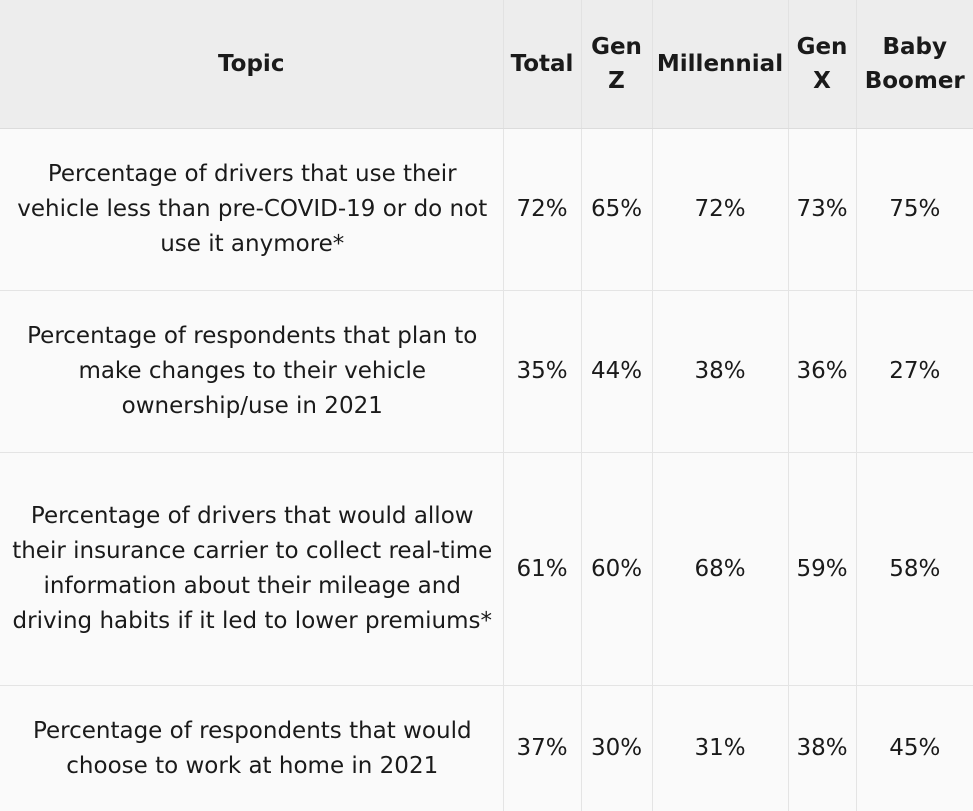 Image resolution: width=973 pixels, height=811 pixels. Describe the element at coordinates (914, 371) in the screenshot. I see `cell-baby-boomer: 27%` at that location.